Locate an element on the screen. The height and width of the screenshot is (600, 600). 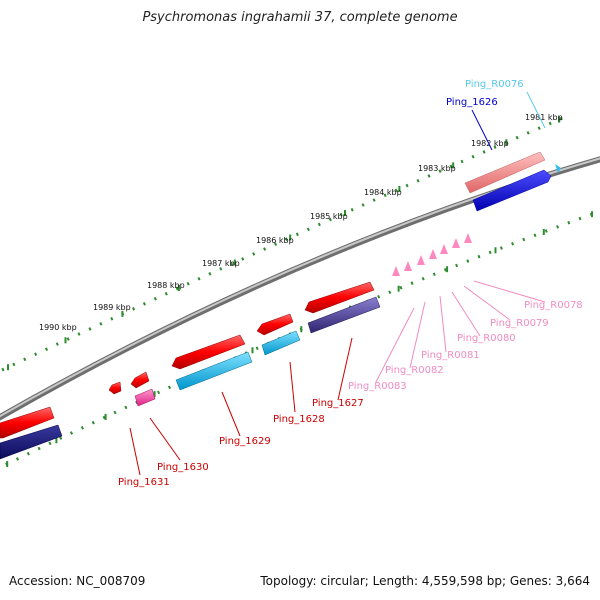
feature-label: Ping_R0080 is located at coordinates (486, 338).